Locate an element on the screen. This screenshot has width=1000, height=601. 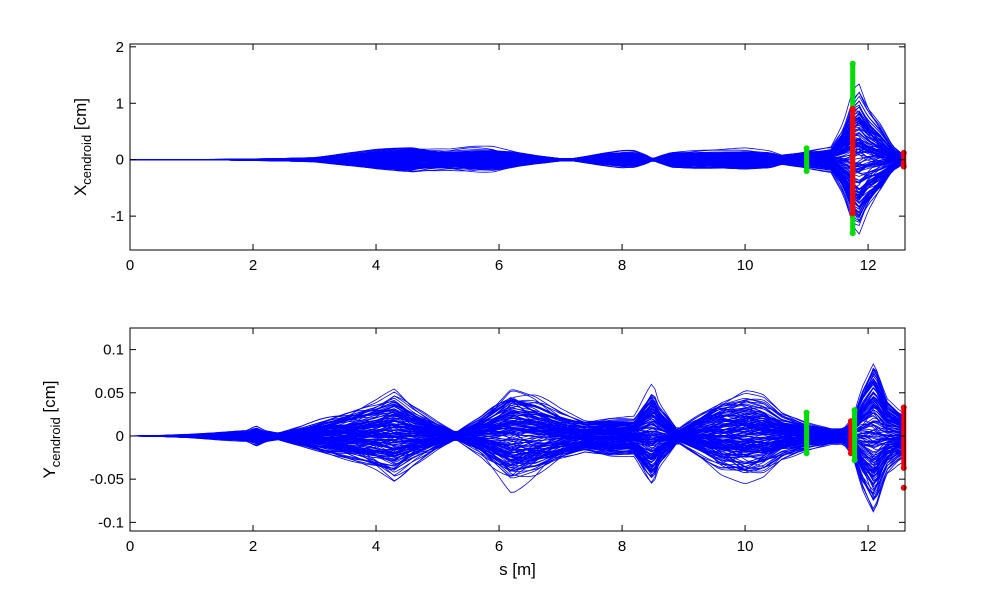
y-plot-ylabel: Ycendroid [cm] is located at coordinates (51, 429).